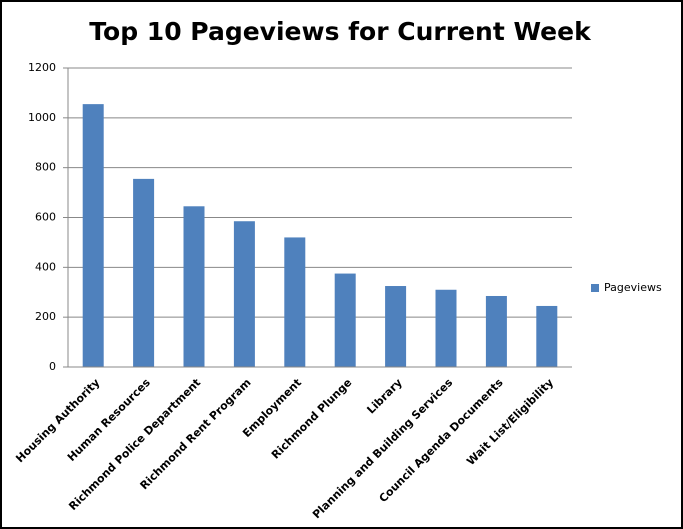 The image size is (683, 529). I want to click on y-tick-label: 1200, so click(42, 67).